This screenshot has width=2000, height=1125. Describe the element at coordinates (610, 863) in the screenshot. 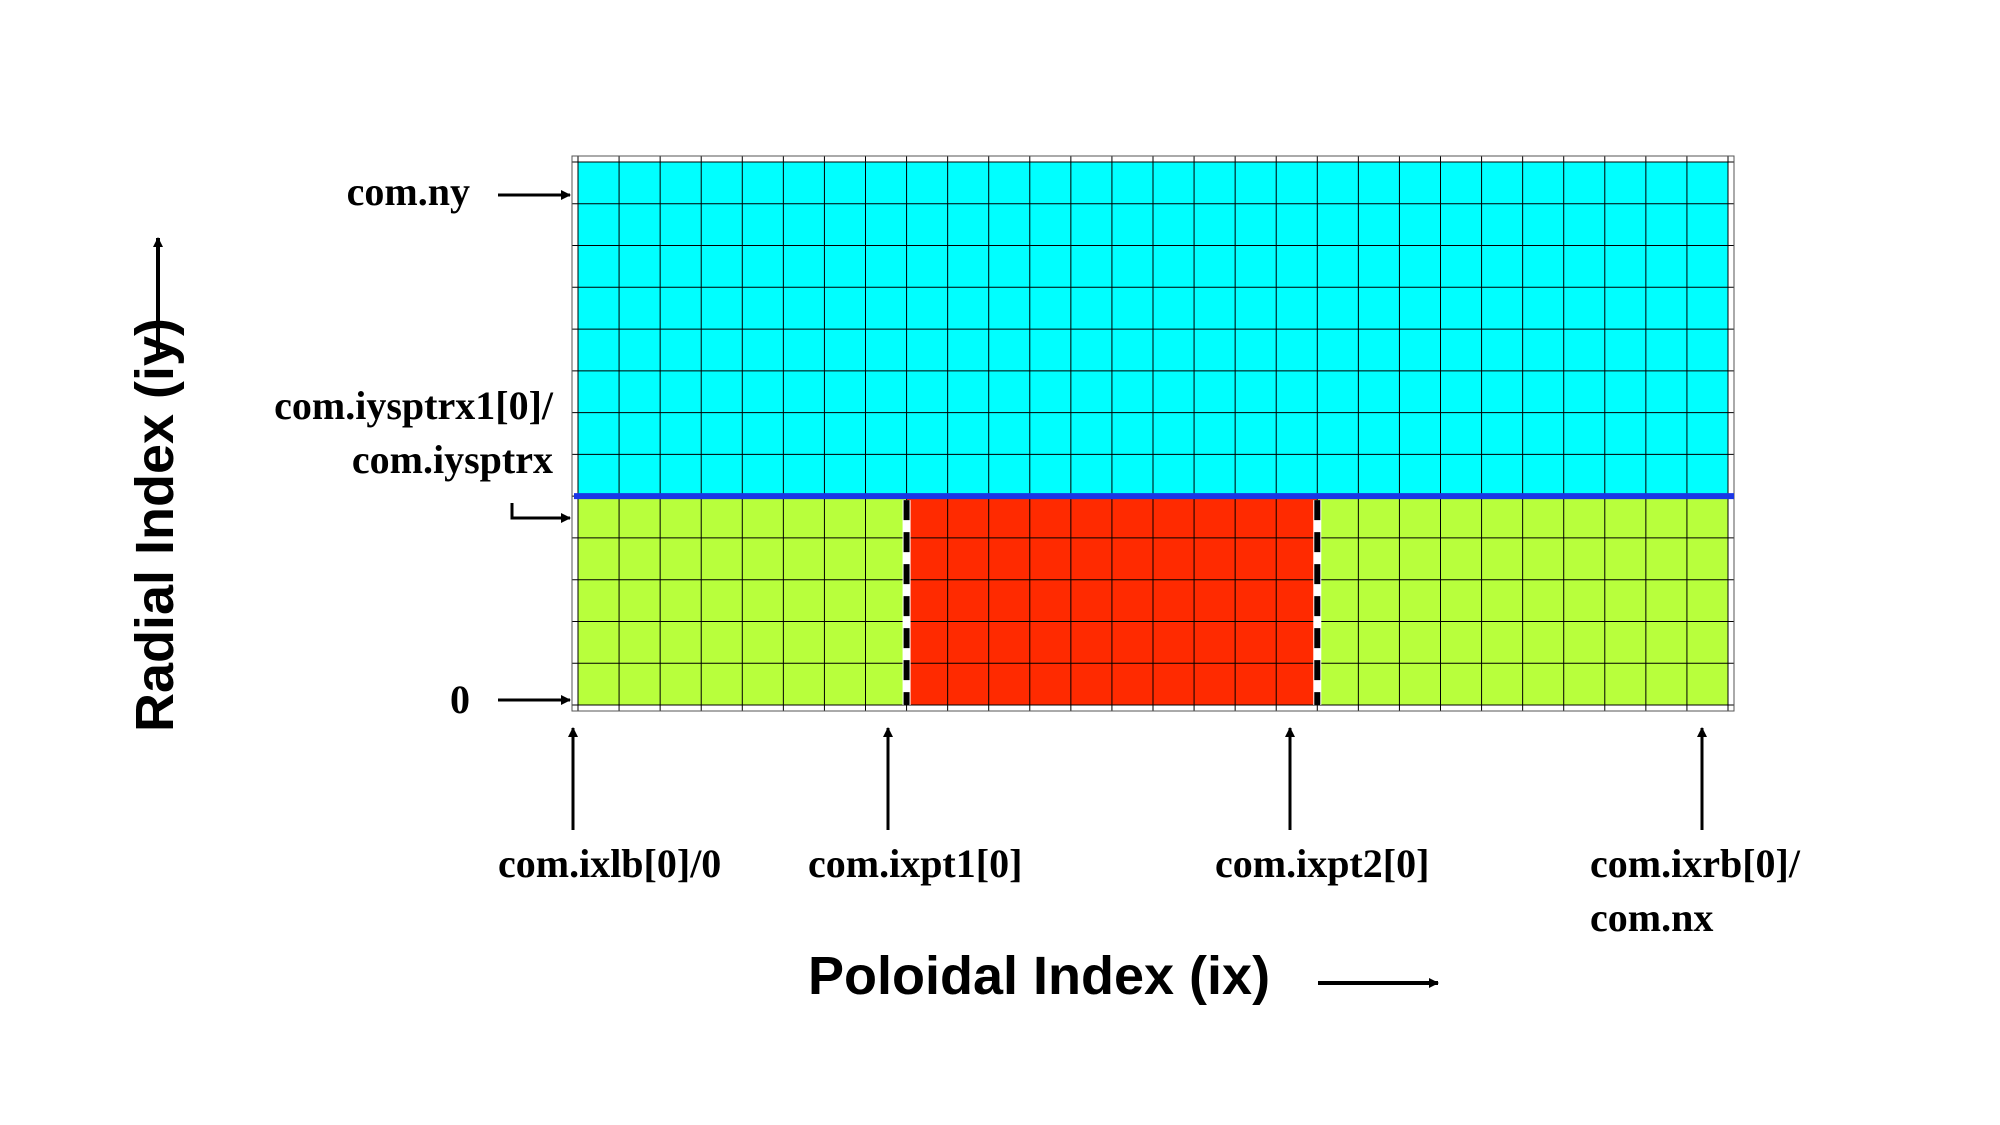

I see `x-marker-ixlb: com.ixlb[0]/0` at that location.